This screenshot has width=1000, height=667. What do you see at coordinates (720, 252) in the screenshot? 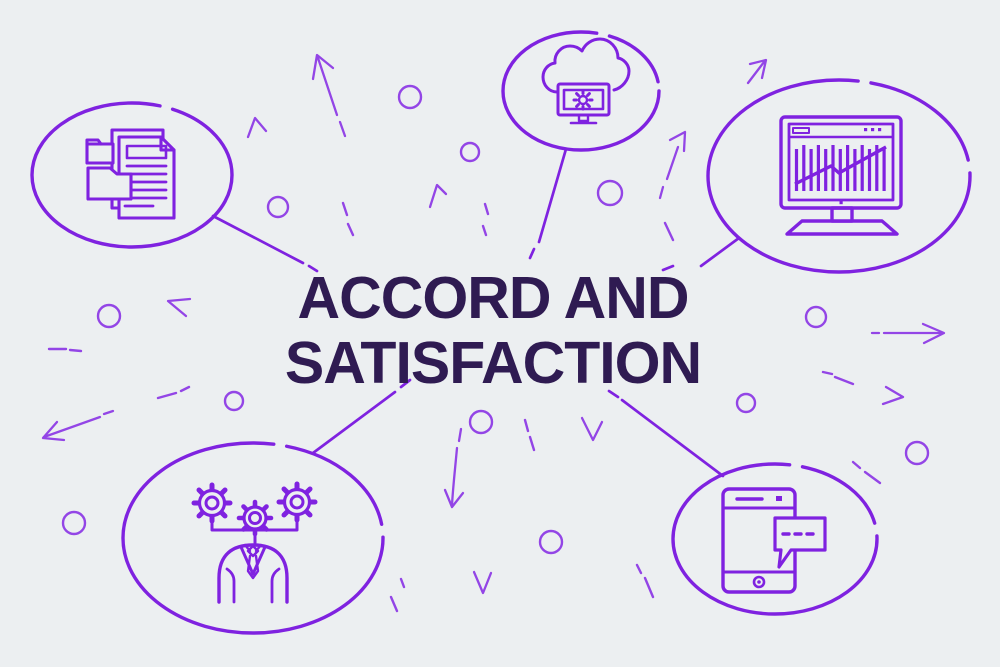
I see `connector-monitor` at bounding box center [720, 252].